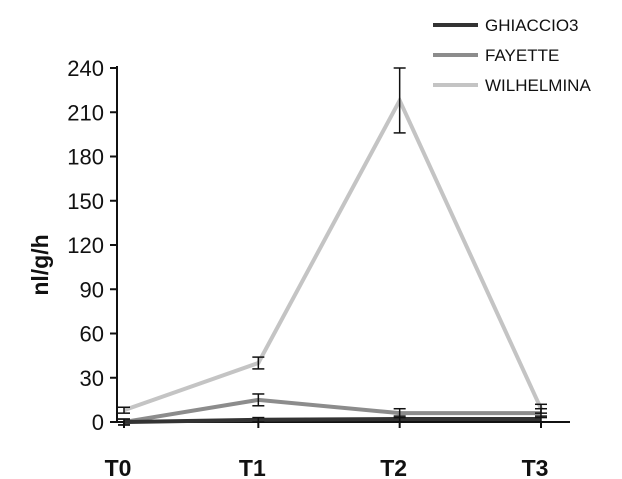  I want to click on series-line-fayette, so click(332, 410).